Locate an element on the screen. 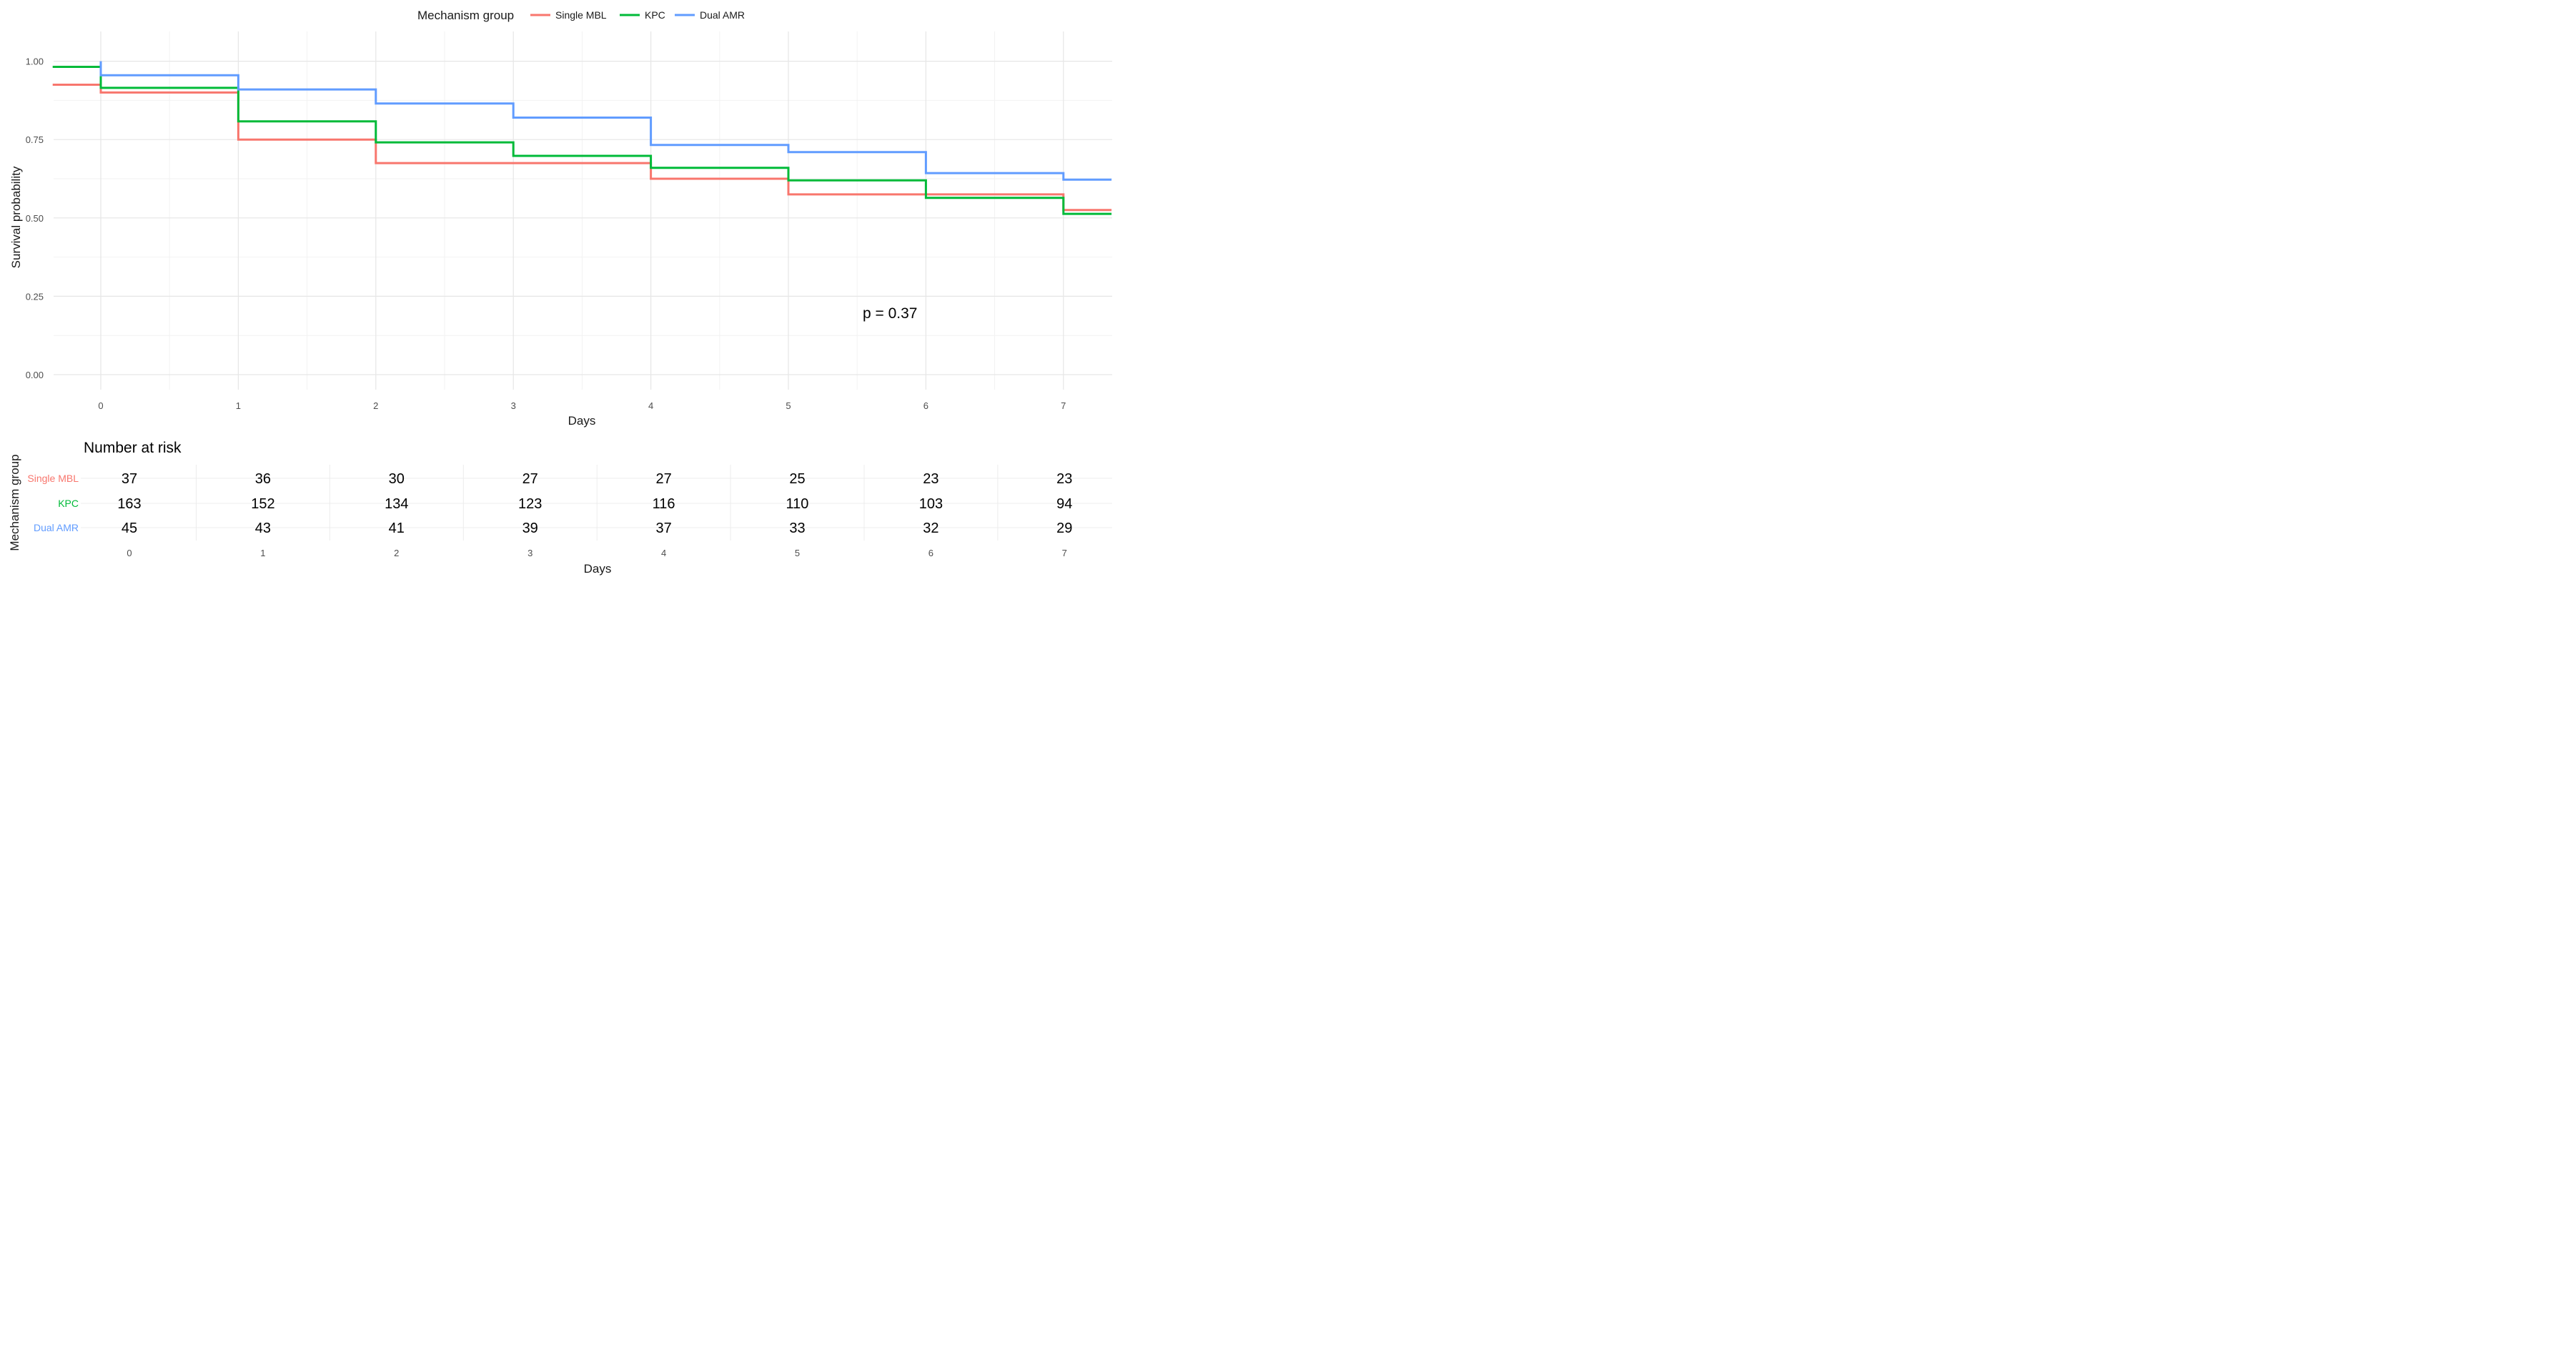  y-tick-label: 0.00 is located at coordinates (35, 375).